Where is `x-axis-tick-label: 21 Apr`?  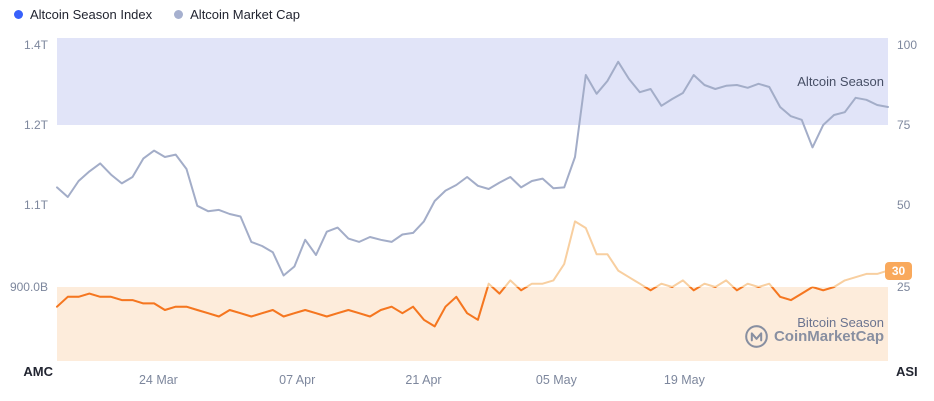
x-axis-tick-label: 21 Apr is located at coordinates (423, 380).